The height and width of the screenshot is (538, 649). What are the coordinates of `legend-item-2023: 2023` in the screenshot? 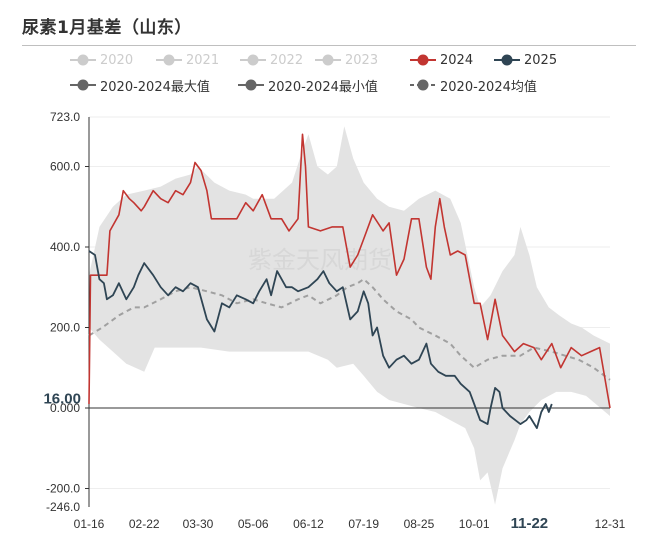 It's located at (346, 60).